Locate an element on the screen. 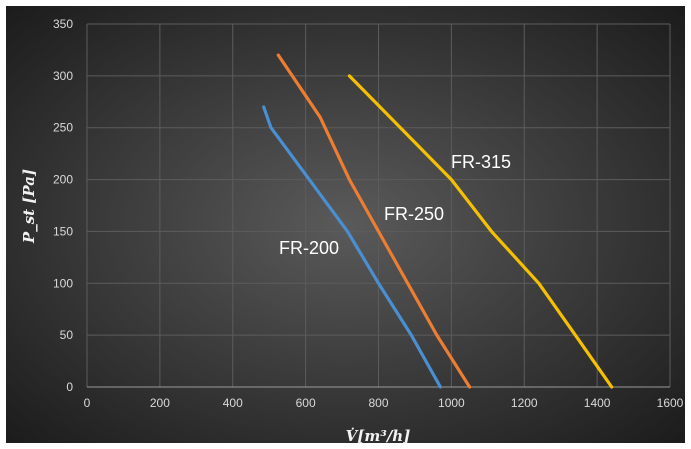  x-tick-label: 1000 is located at coordinates (451, 403).